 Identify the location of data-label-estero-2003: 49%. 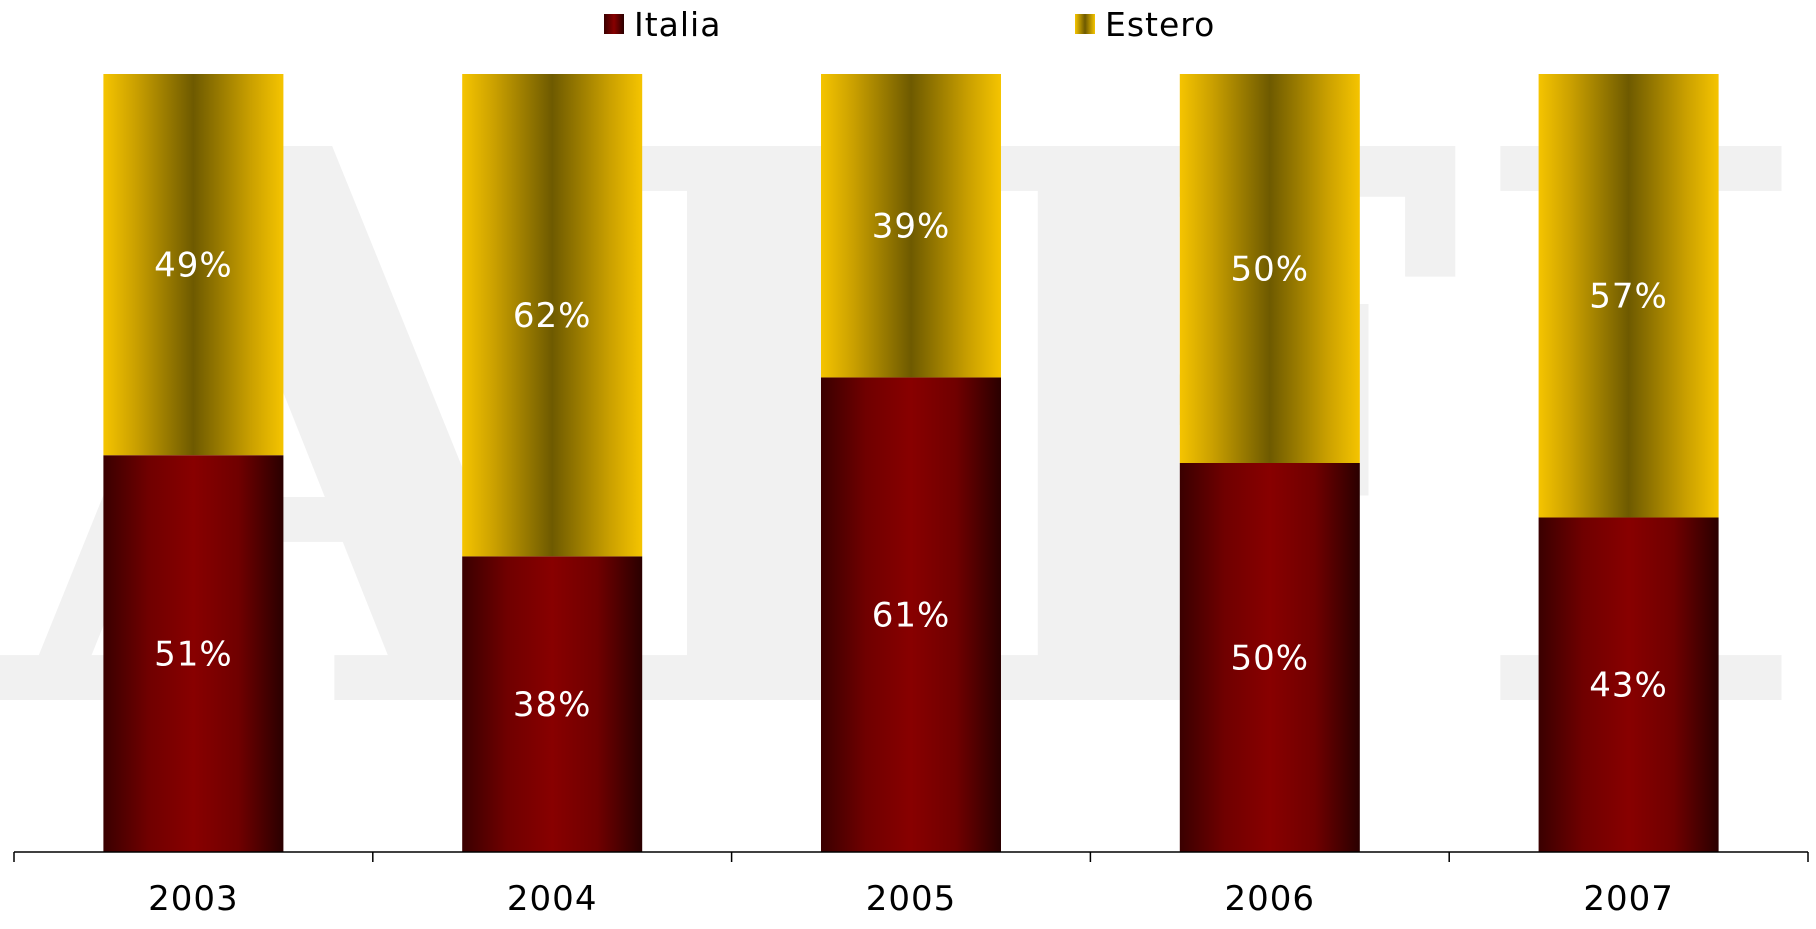
(193, 266).